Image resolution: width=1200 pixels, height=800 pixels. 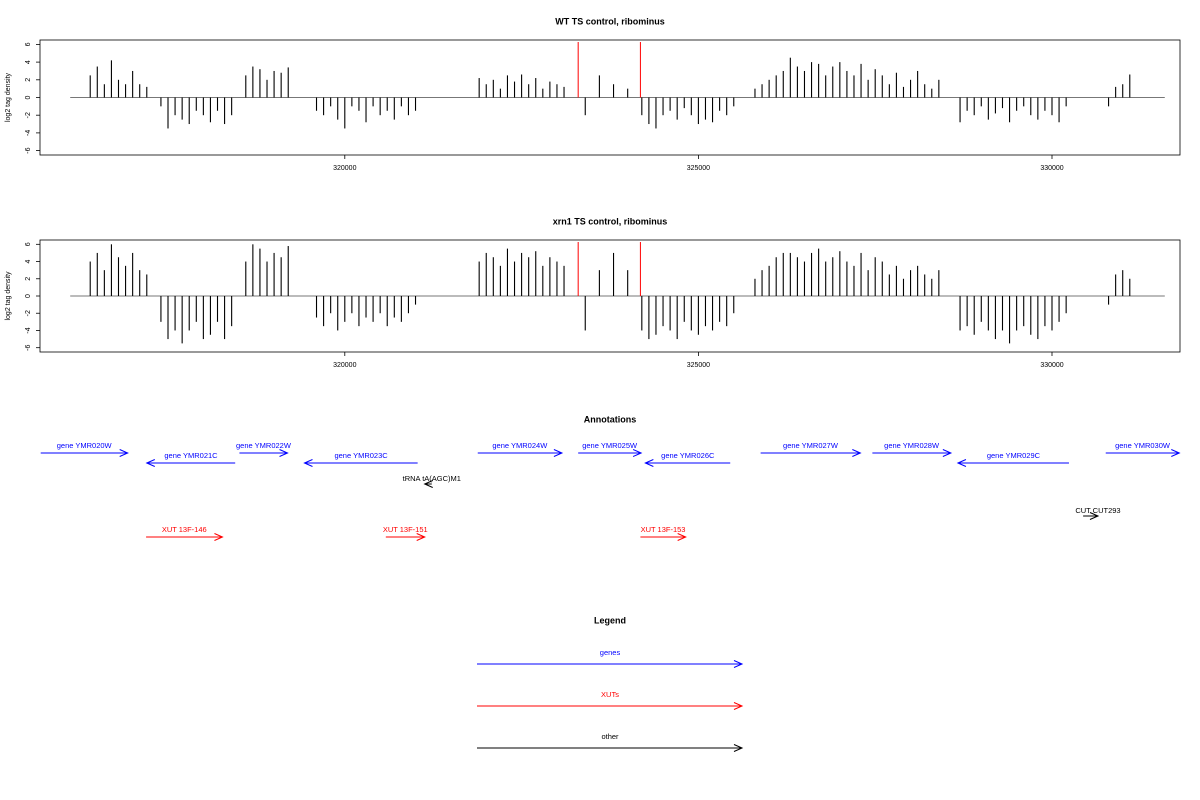 What do you see at coordinates (610, 221) in the screenshot?
I see `chart-title: xrn1 TS control, ribominus` at bounding box center [610, 221].